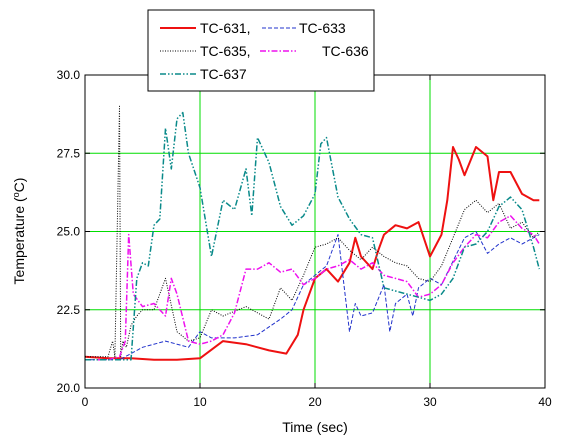 This screenshot has height=439, width=561. Describe the element at coordinates (223, 74) in the screenshot. I see `legend-label-tc637: TC-637` at that location.